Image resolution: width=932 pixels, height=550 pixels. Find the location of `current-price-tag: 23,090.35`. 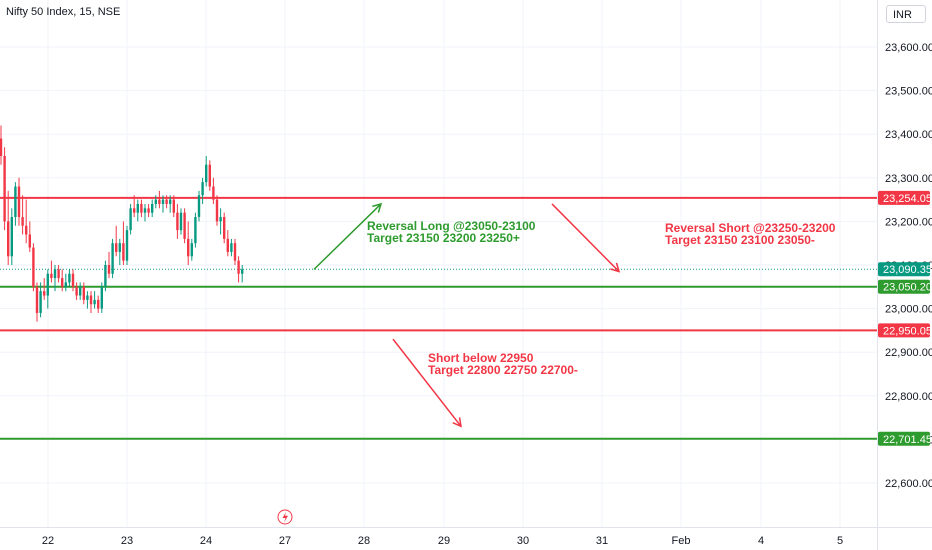

current-price-tag: 23,090.35 is located at coordinates (905, 269).